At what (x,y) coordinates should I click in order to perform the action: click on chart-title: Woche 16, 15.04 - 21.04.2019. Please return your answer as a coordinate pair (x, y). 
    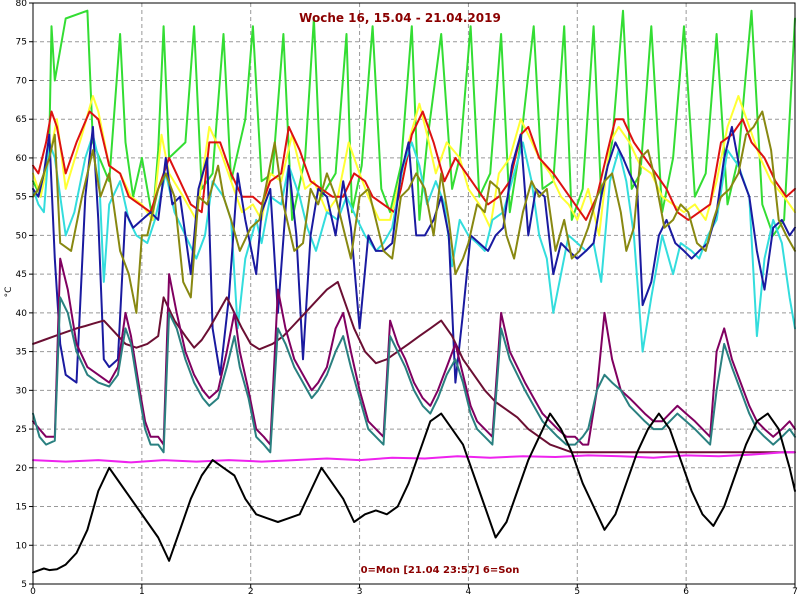
    Looking at the image, I should click on (400, 18).